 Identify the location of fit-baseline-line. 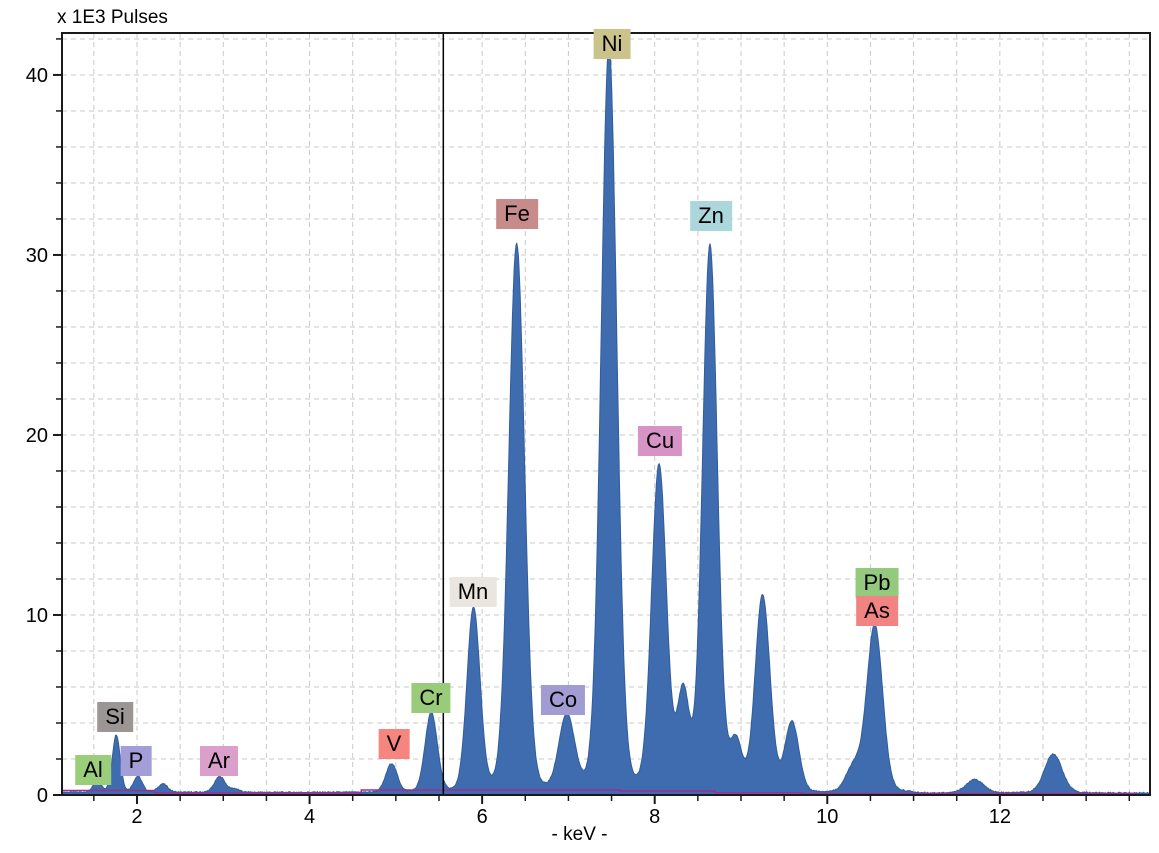
(600, 792).